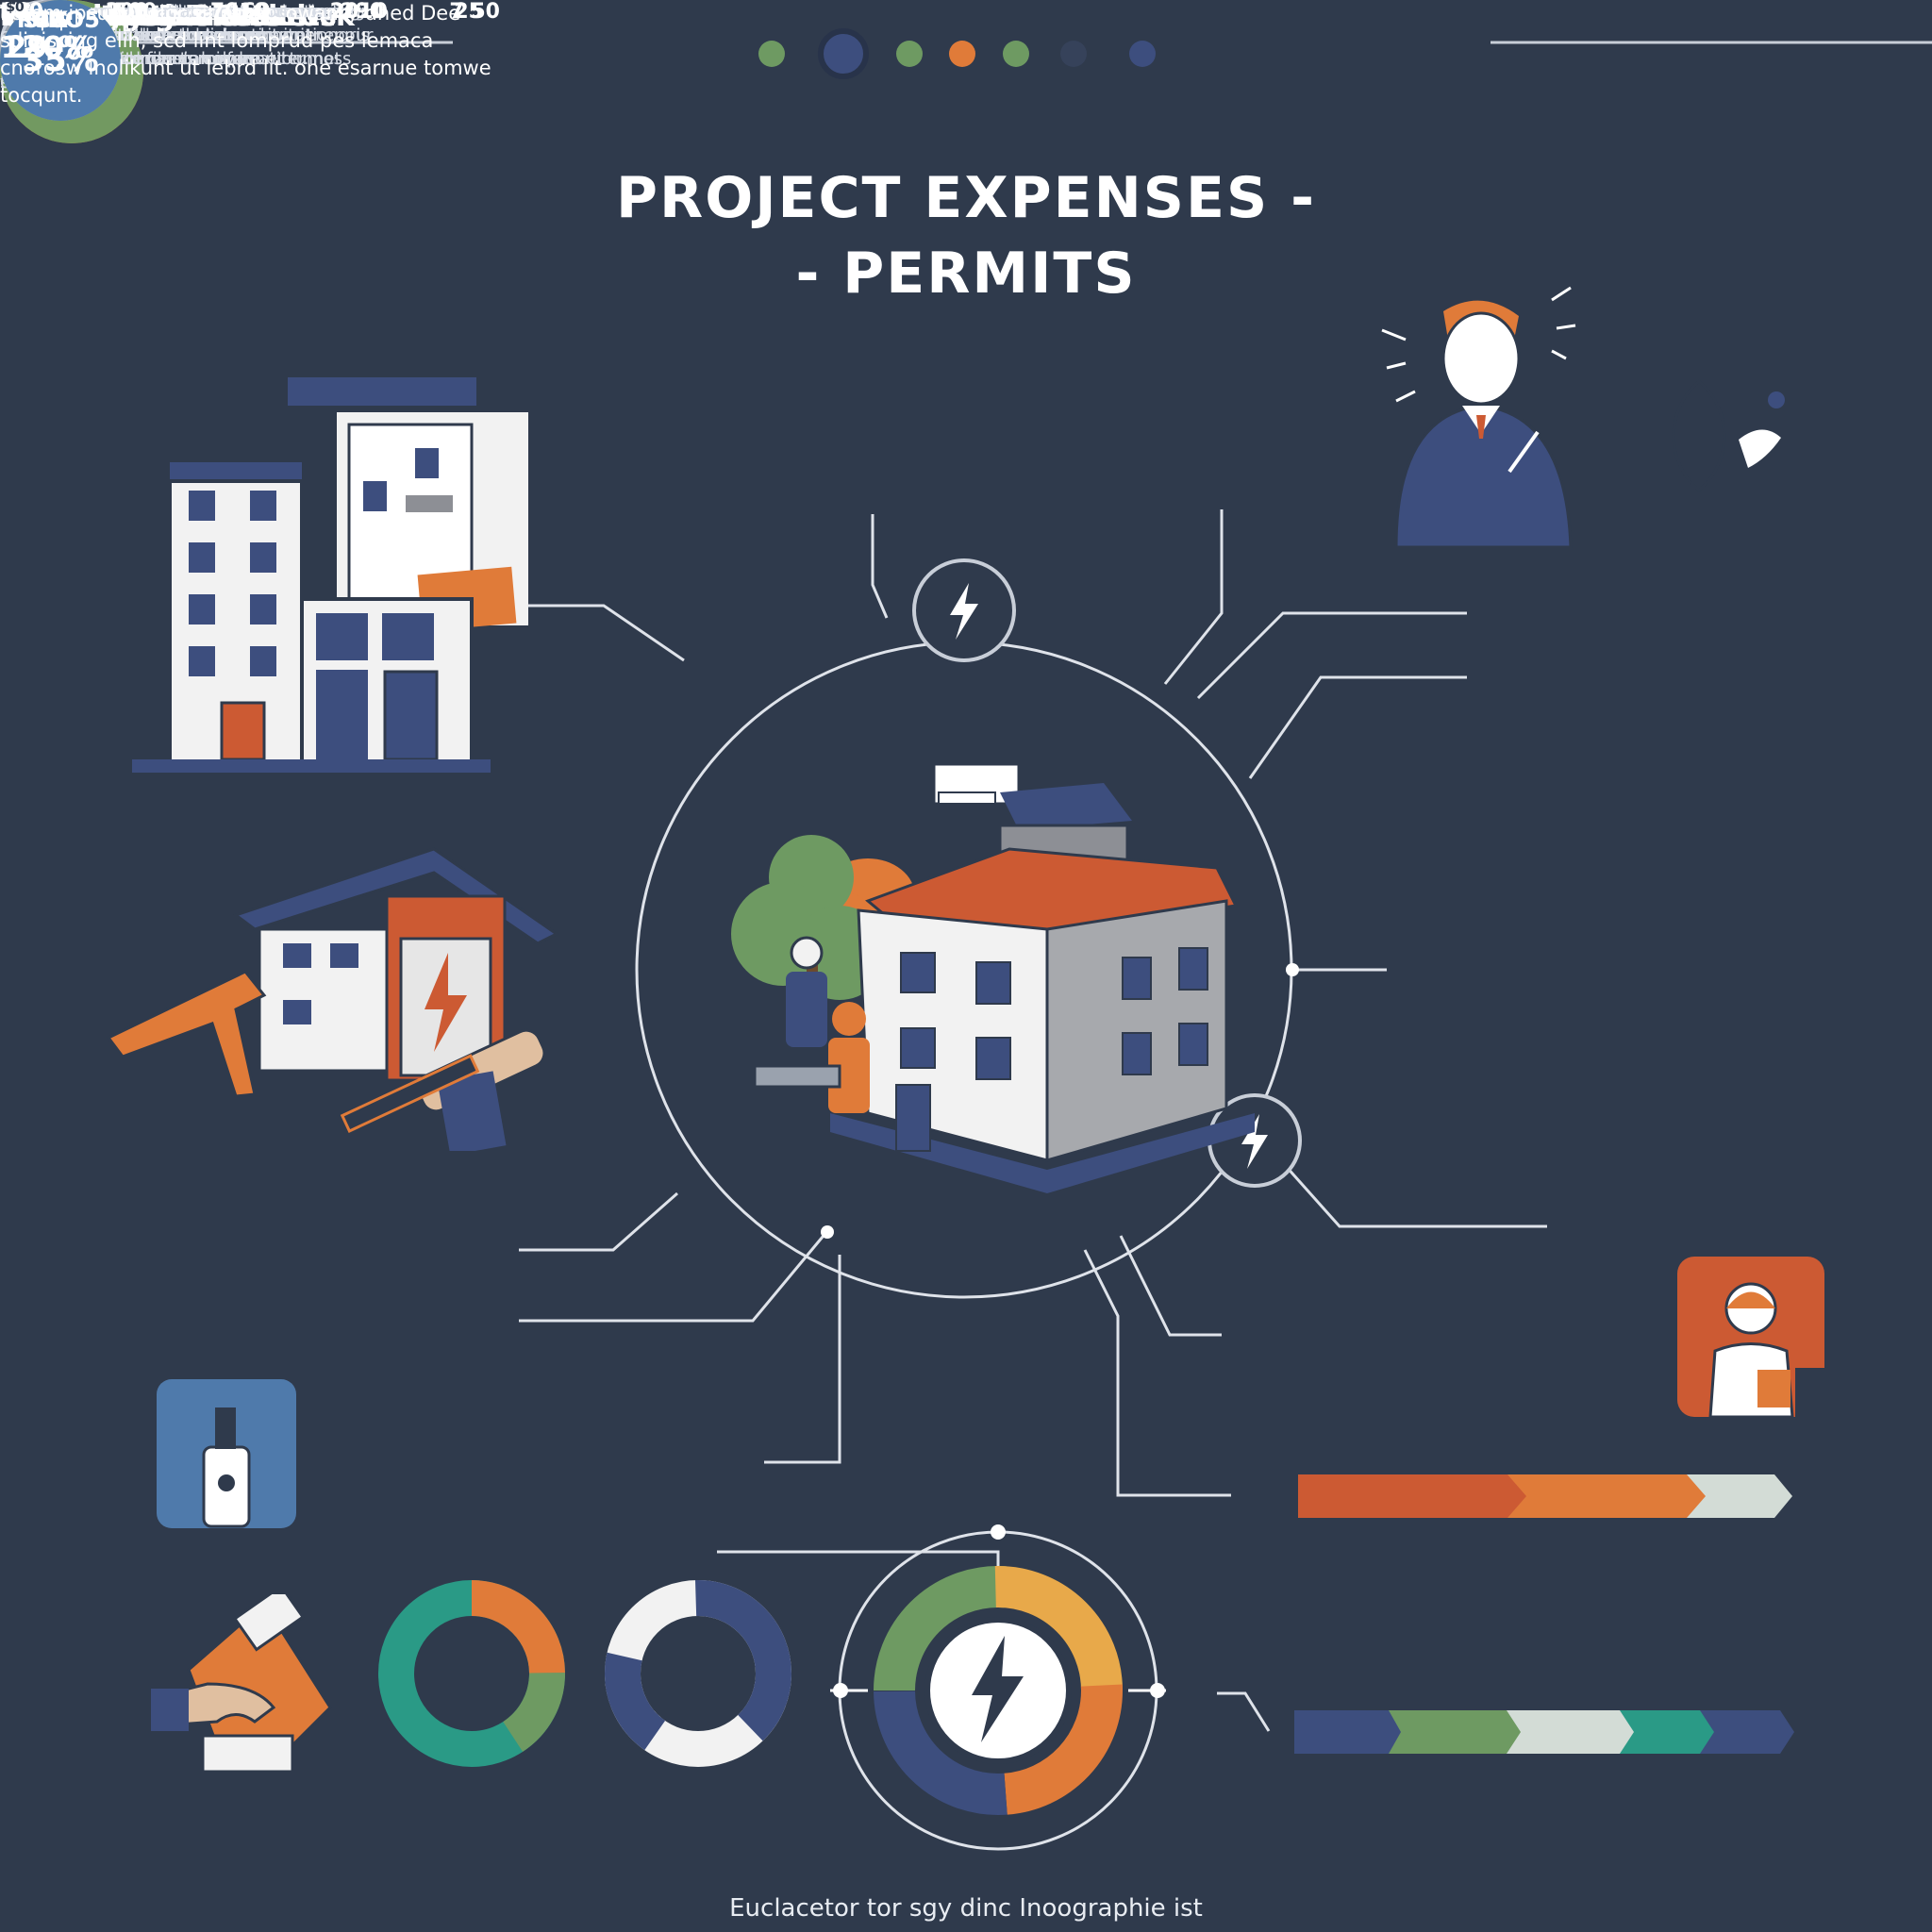 The image size is (1932, 1932). I want to click on donut-2-value: 29 %, so click(47, 47).